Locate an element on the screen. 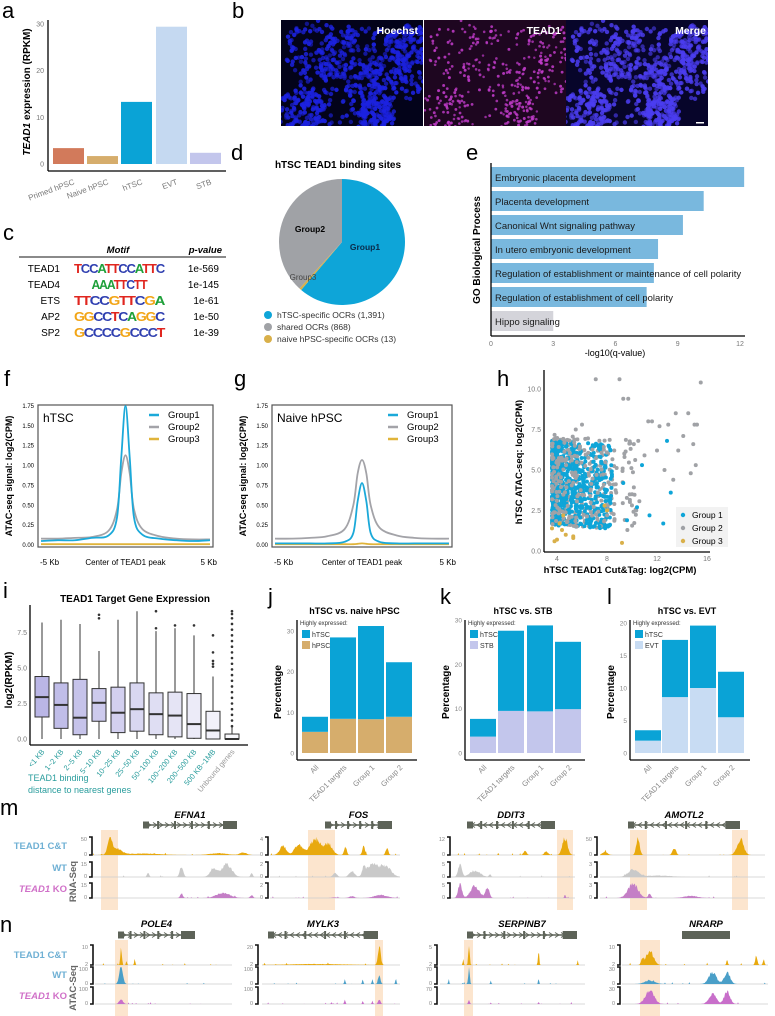  motif-letter: T is located at coordinates (146, 268).